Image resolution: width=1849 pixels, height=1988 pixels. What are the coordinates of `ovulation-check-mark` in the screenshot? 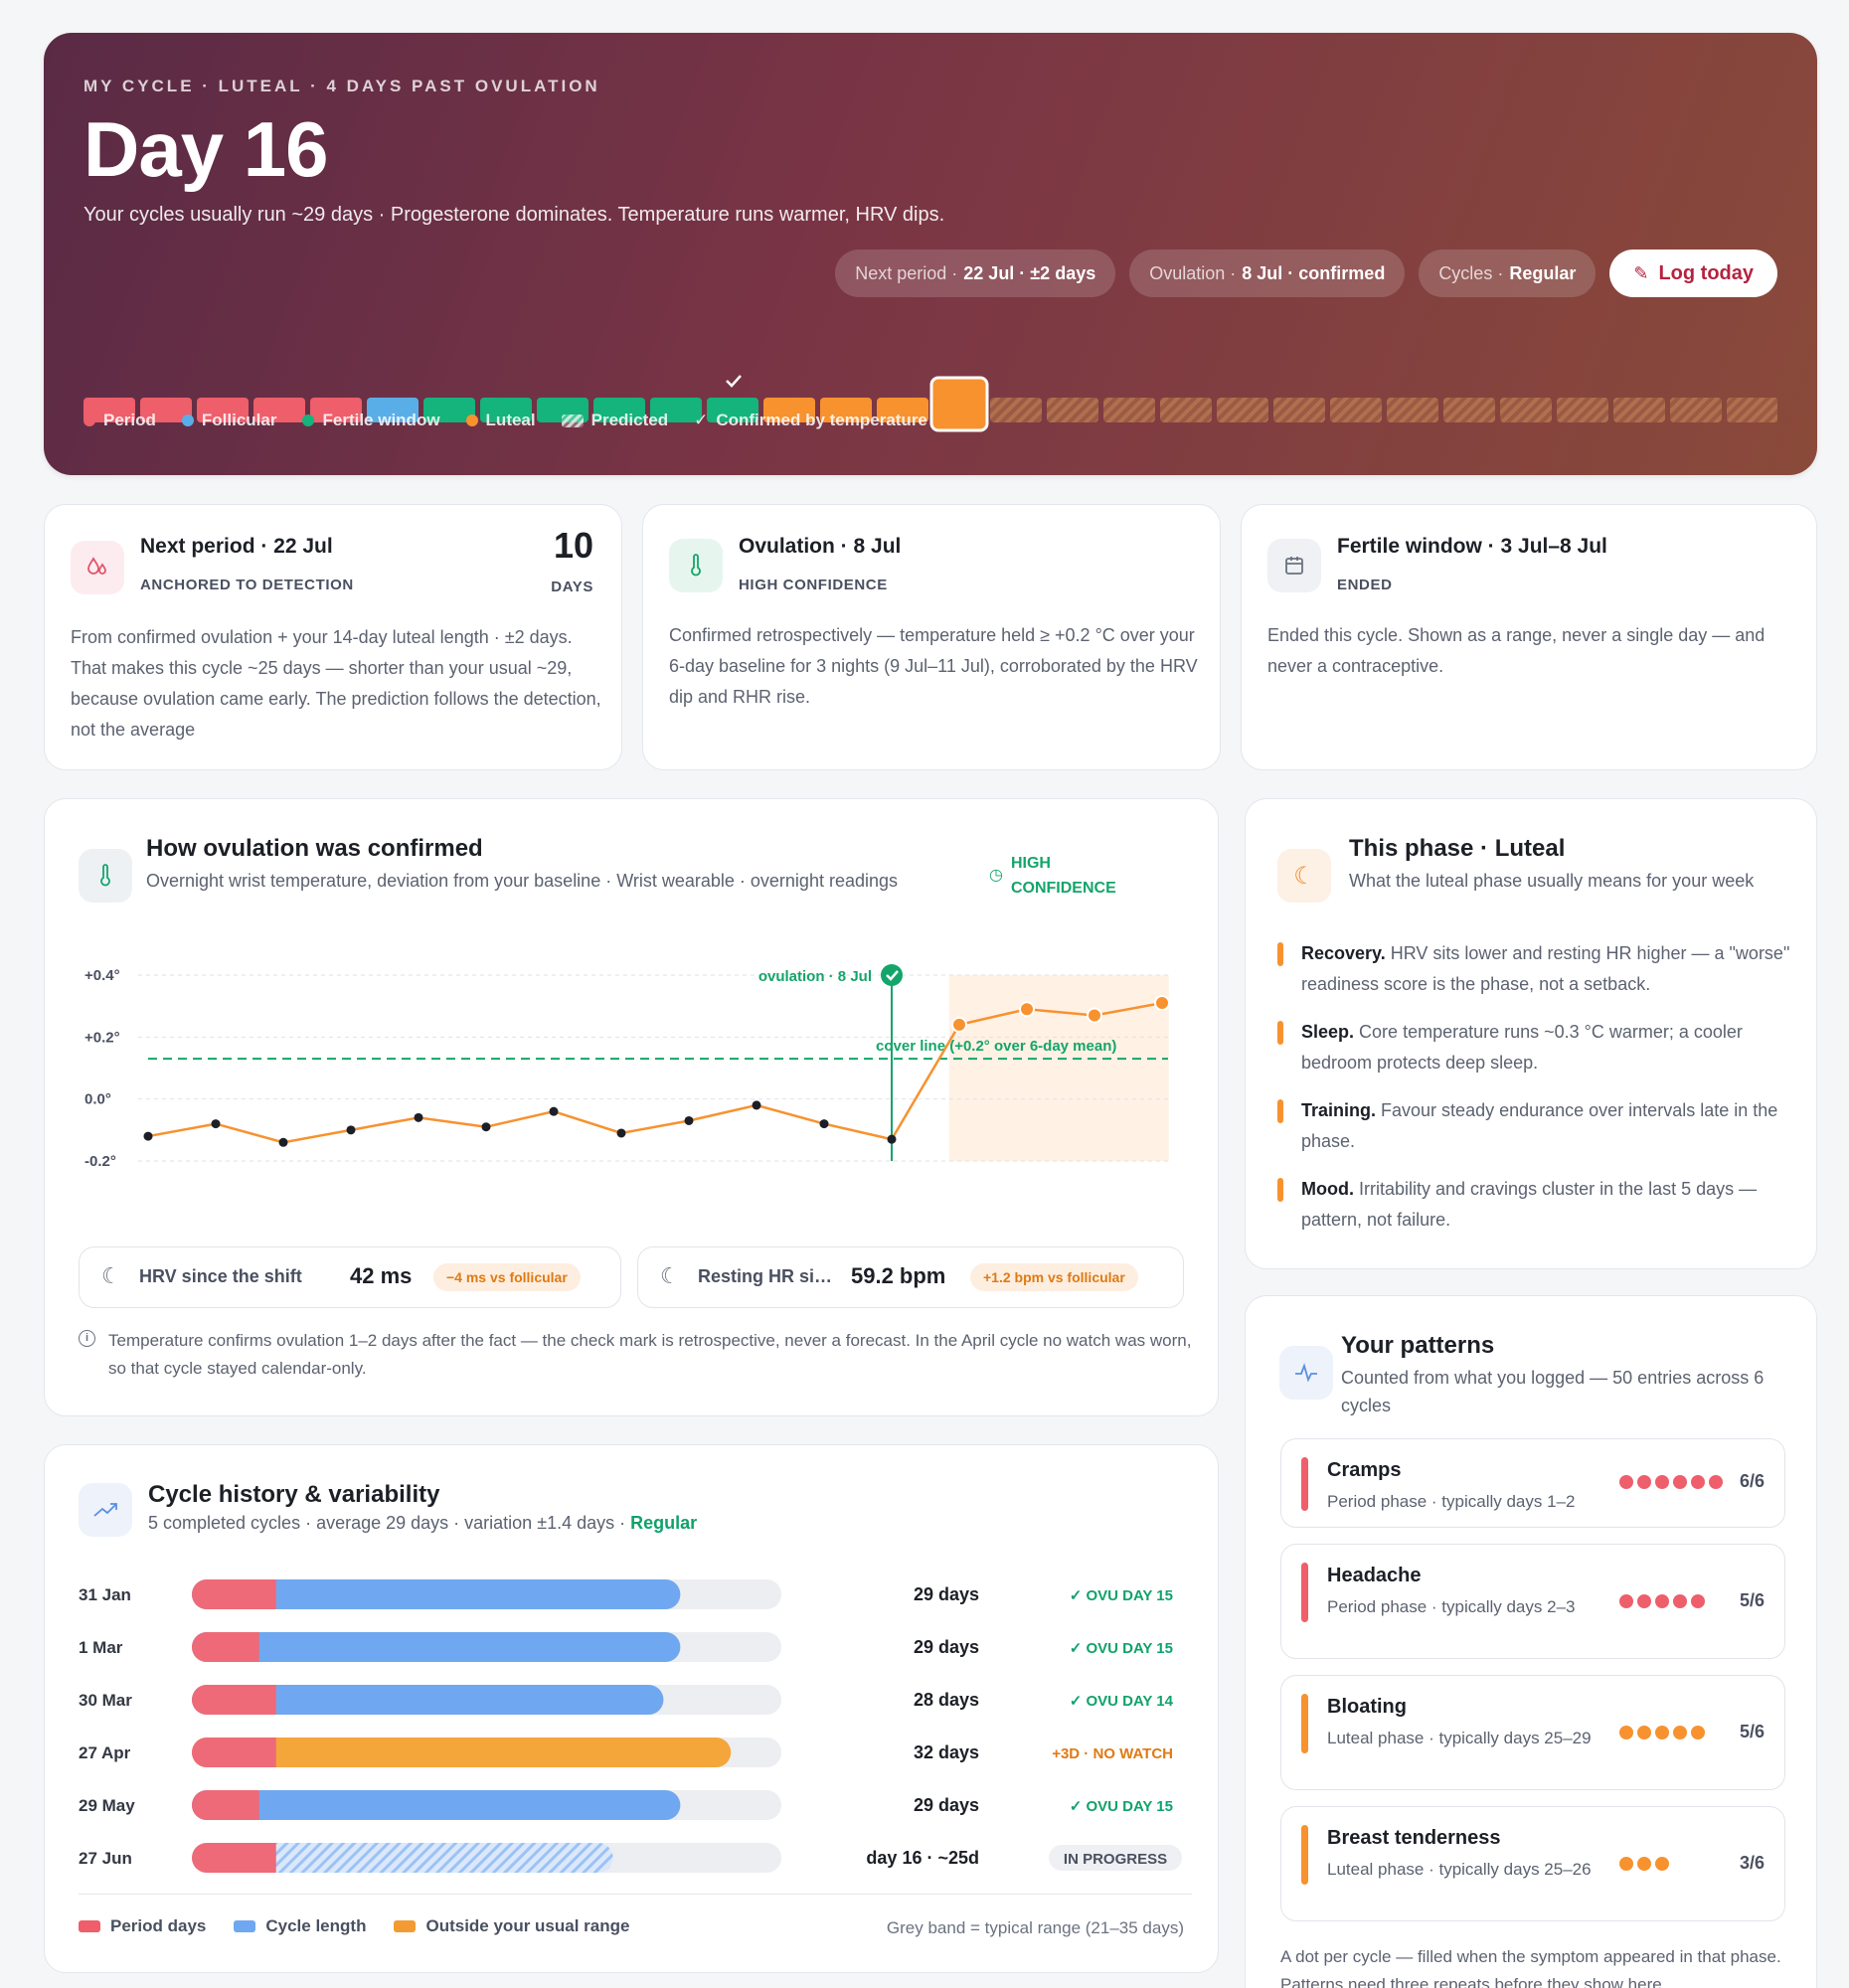 It's located at (892, 975).